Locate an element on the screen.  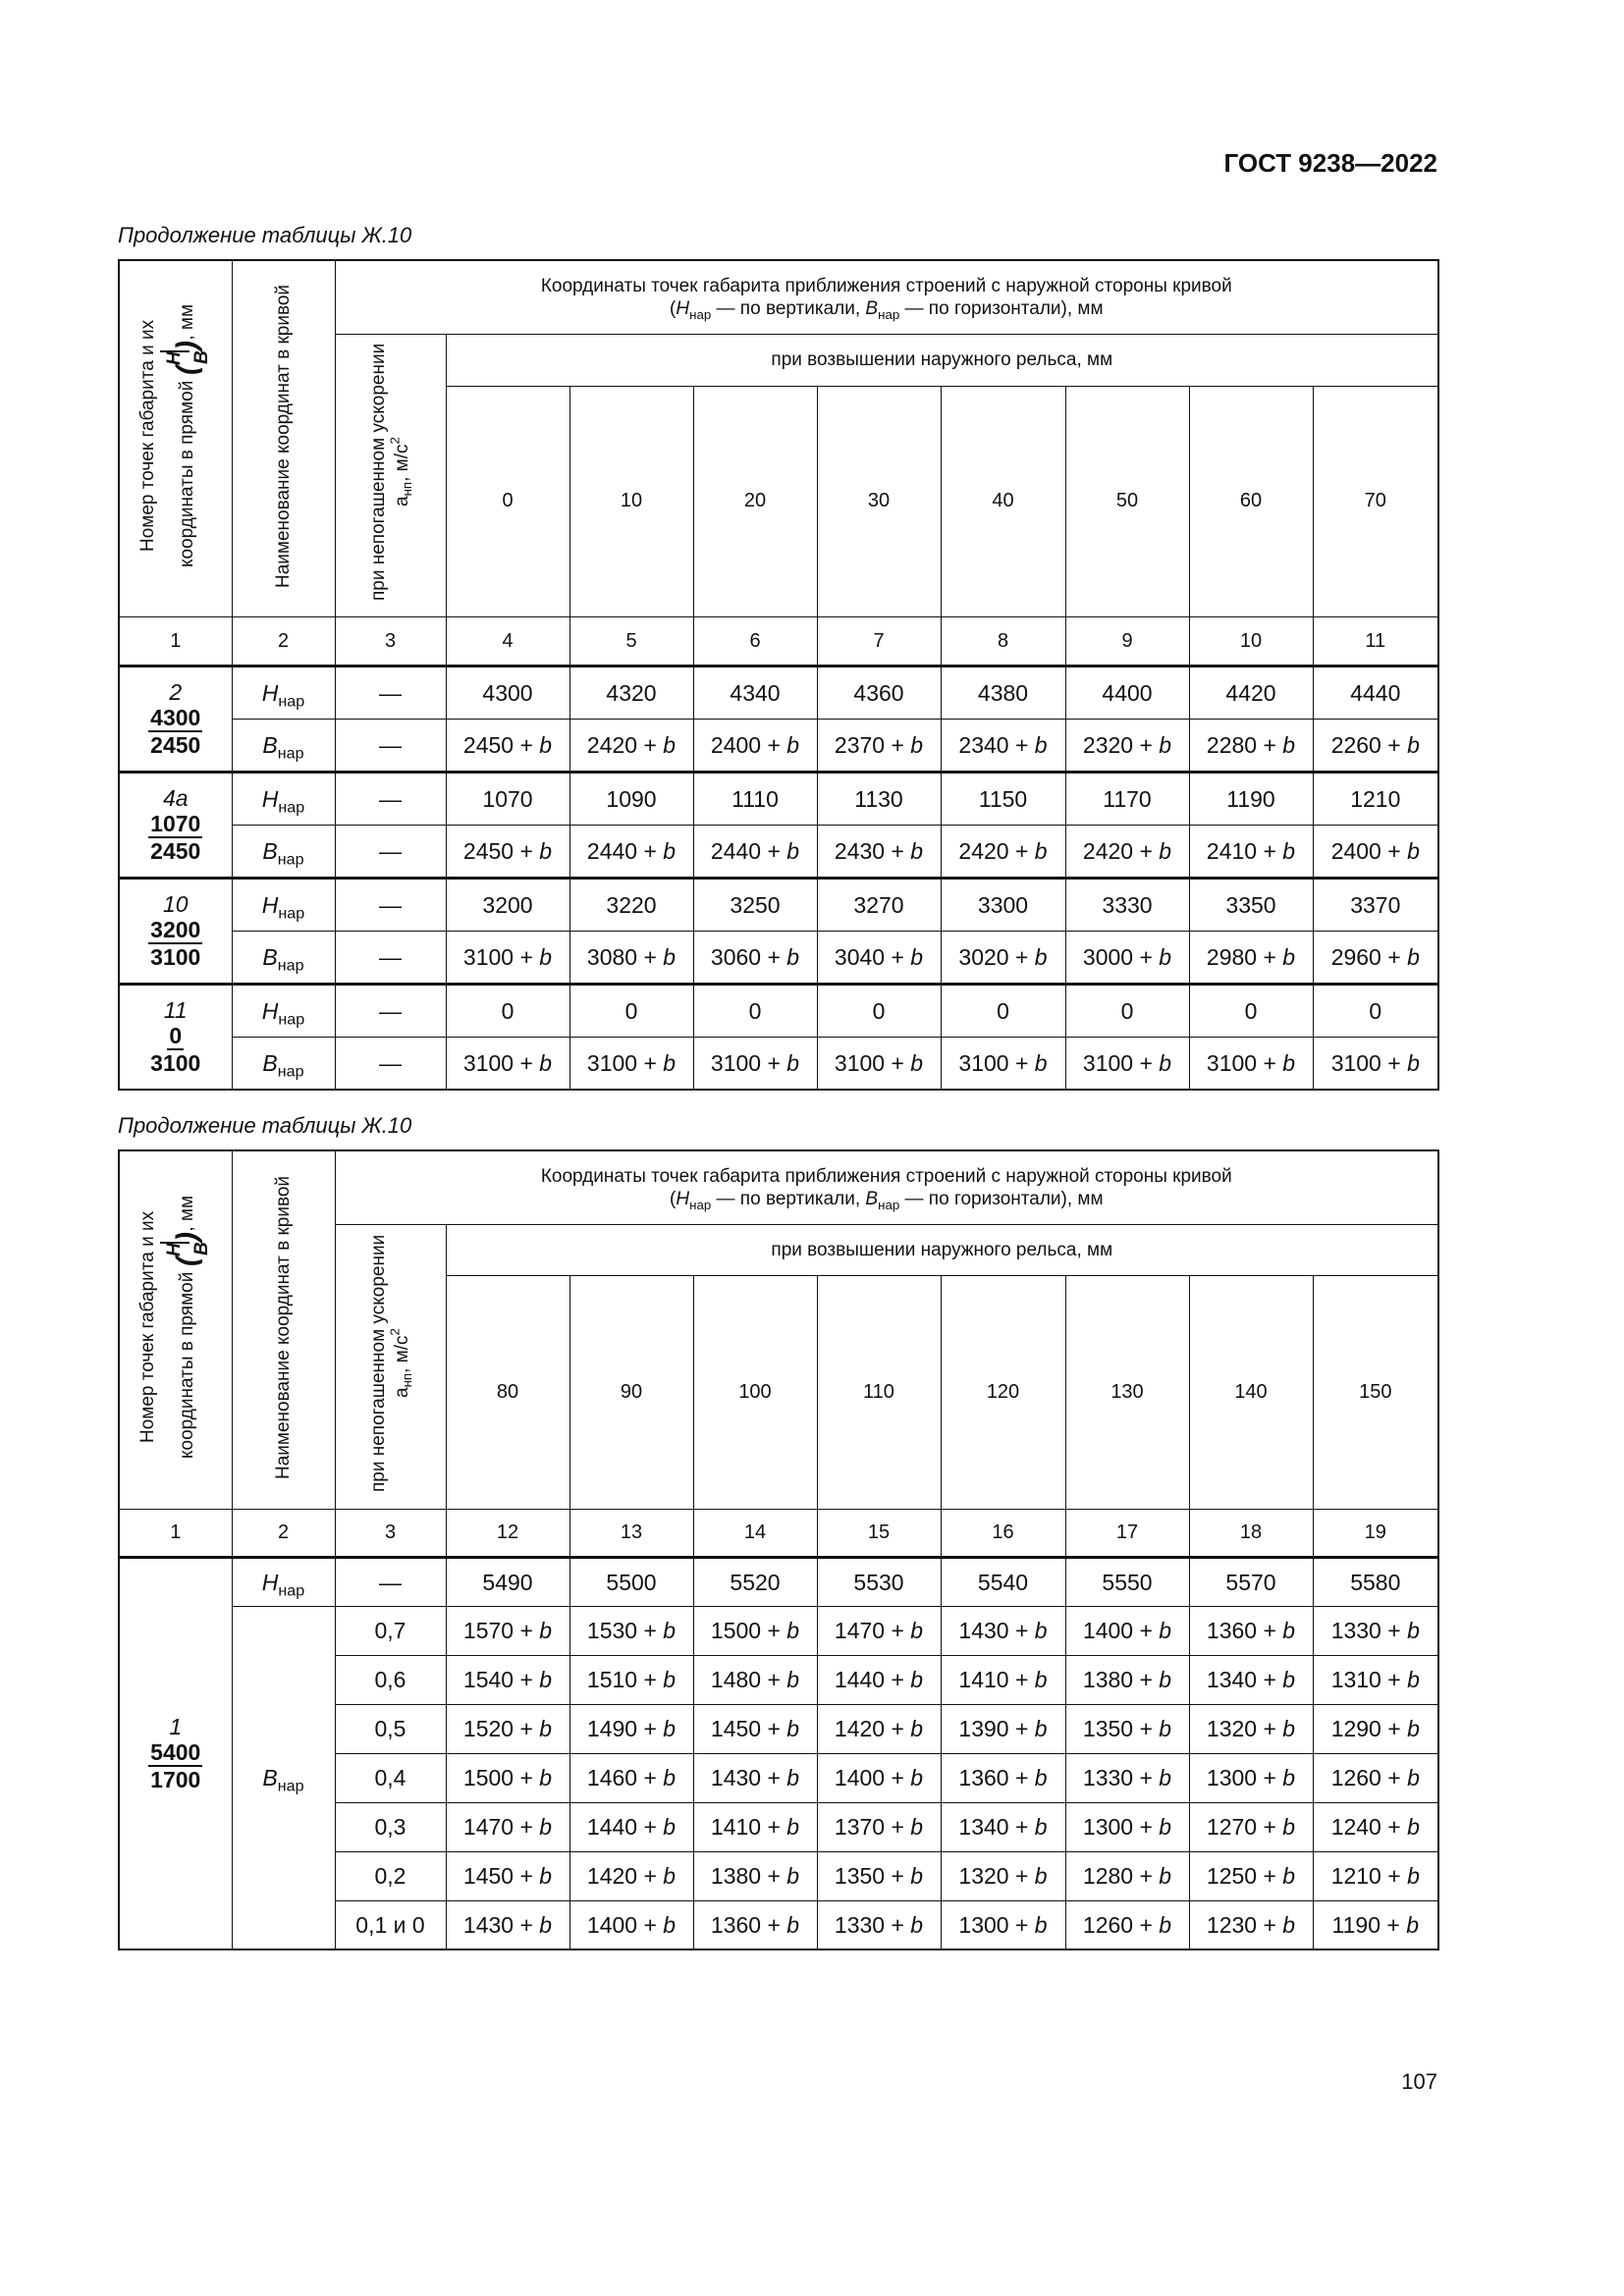
point-coordinates: 0 3100 is located at coordinates (175, 1050).